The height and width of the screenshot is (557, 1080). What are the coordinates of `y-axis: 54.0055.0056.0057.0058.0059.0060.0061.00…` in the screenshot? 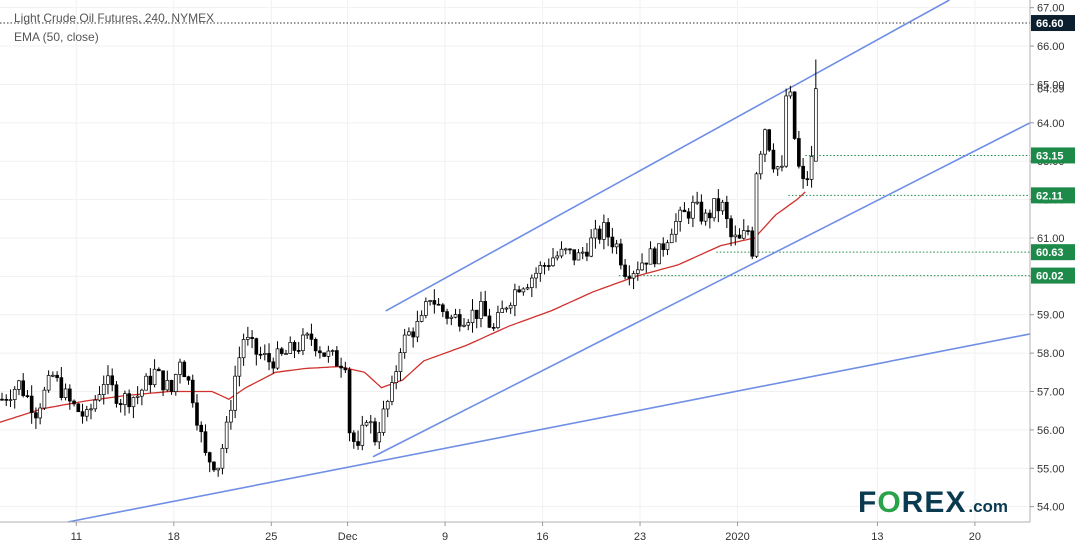 It's located at (1047, 258).